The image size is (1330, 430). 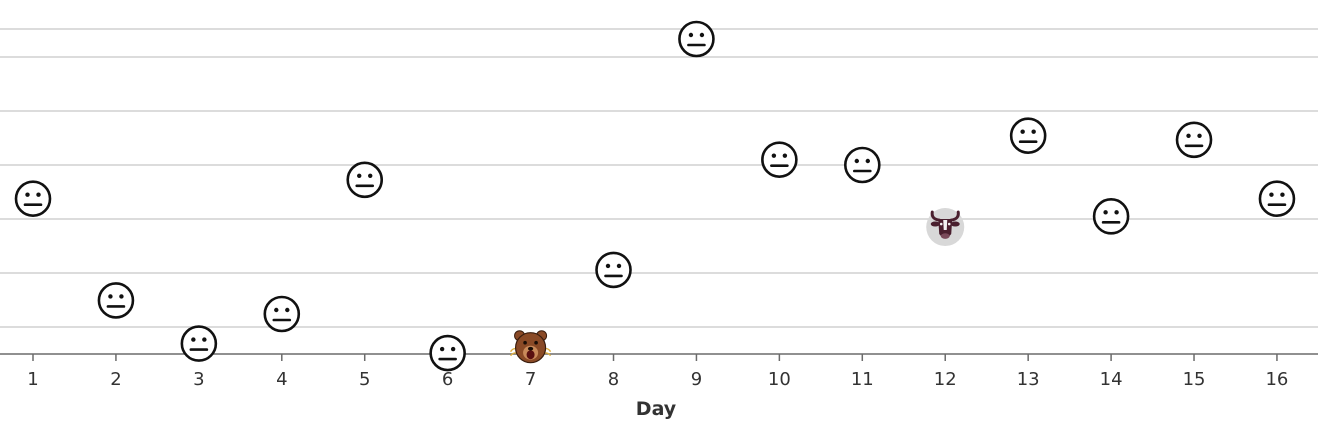 I want to click on x-tick-label: 5, so click(x=364, y=379).